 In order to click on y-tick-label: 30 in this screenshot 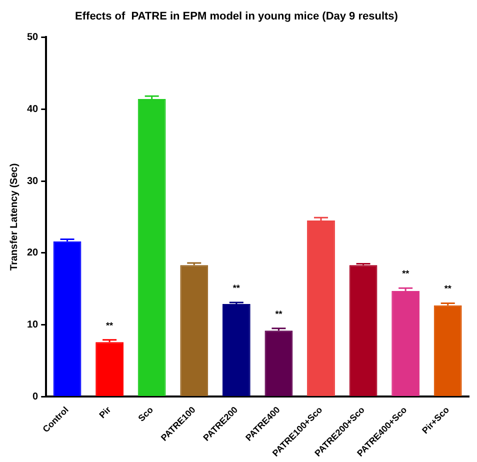, I will do `click(33, 181)`.